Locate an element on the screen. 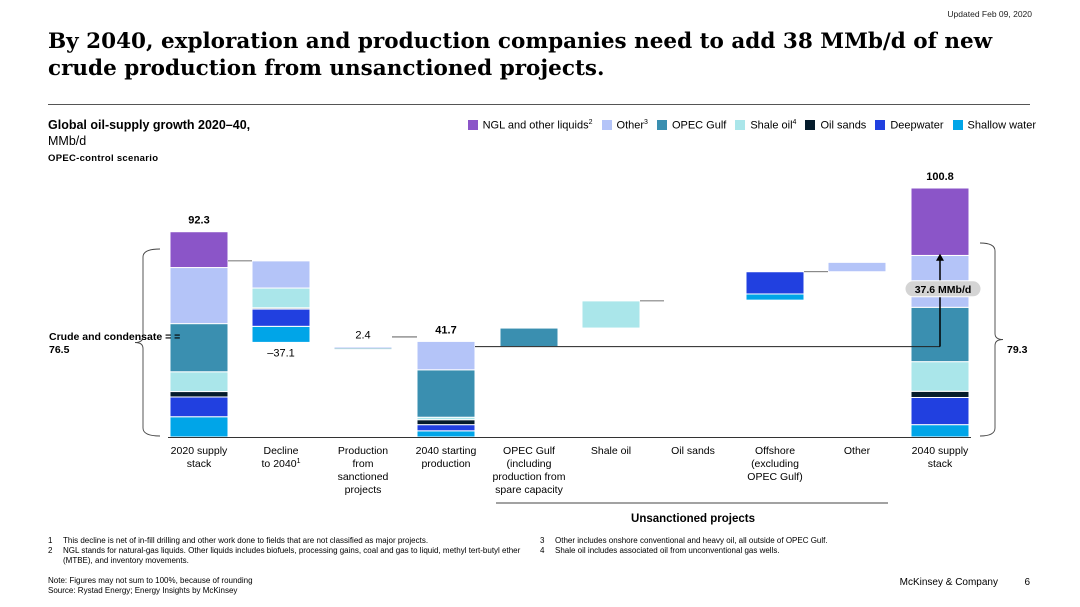 This screenshot has height=607, width=1080. category-label: Offshore (excluding OPEC Gulf) is located at coordinates (774, 464).